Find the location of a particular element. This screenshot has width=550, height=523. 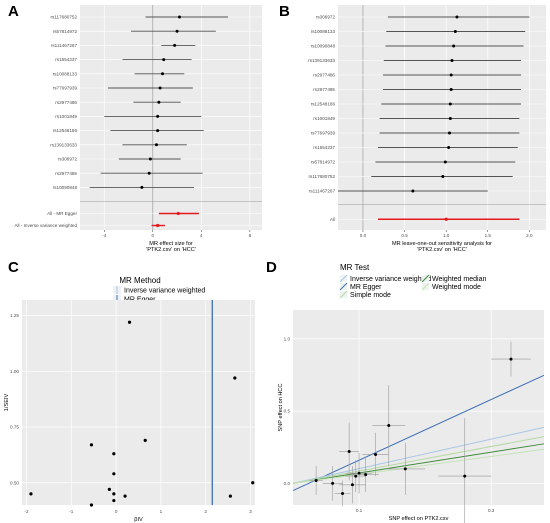

x-tick-label: 2 is located at coordinates (205, 511).